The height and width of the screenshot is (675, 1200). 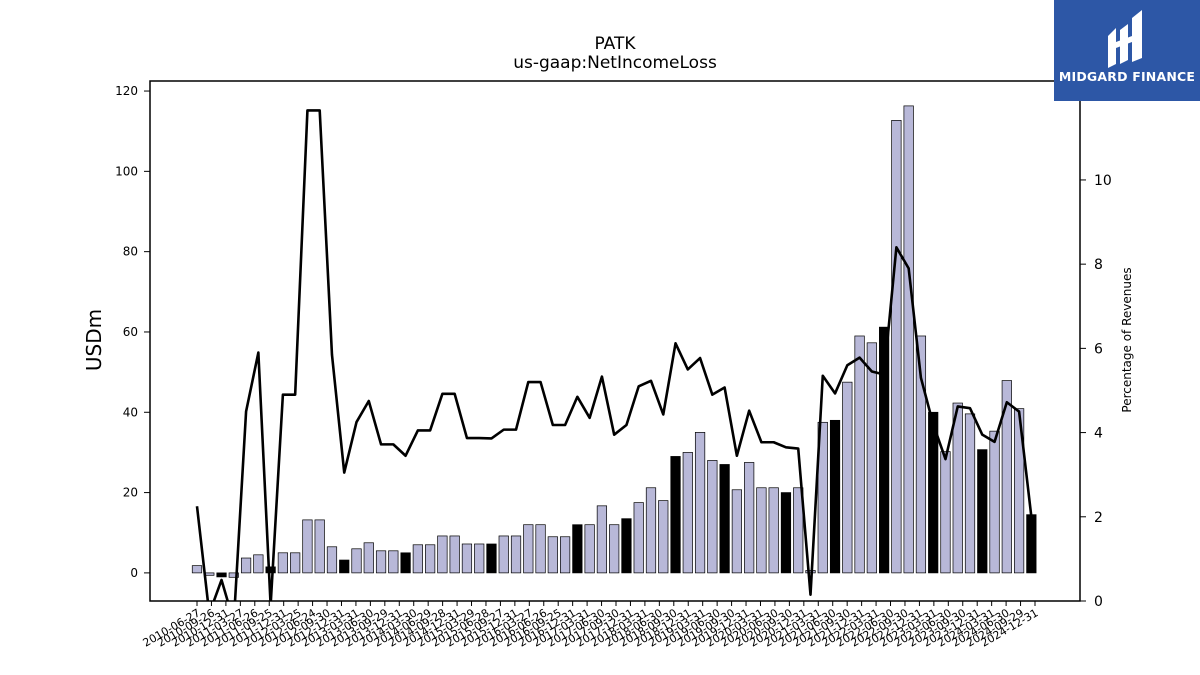 I want to click on y-tick-label: 80, so click(x=130, y=252).